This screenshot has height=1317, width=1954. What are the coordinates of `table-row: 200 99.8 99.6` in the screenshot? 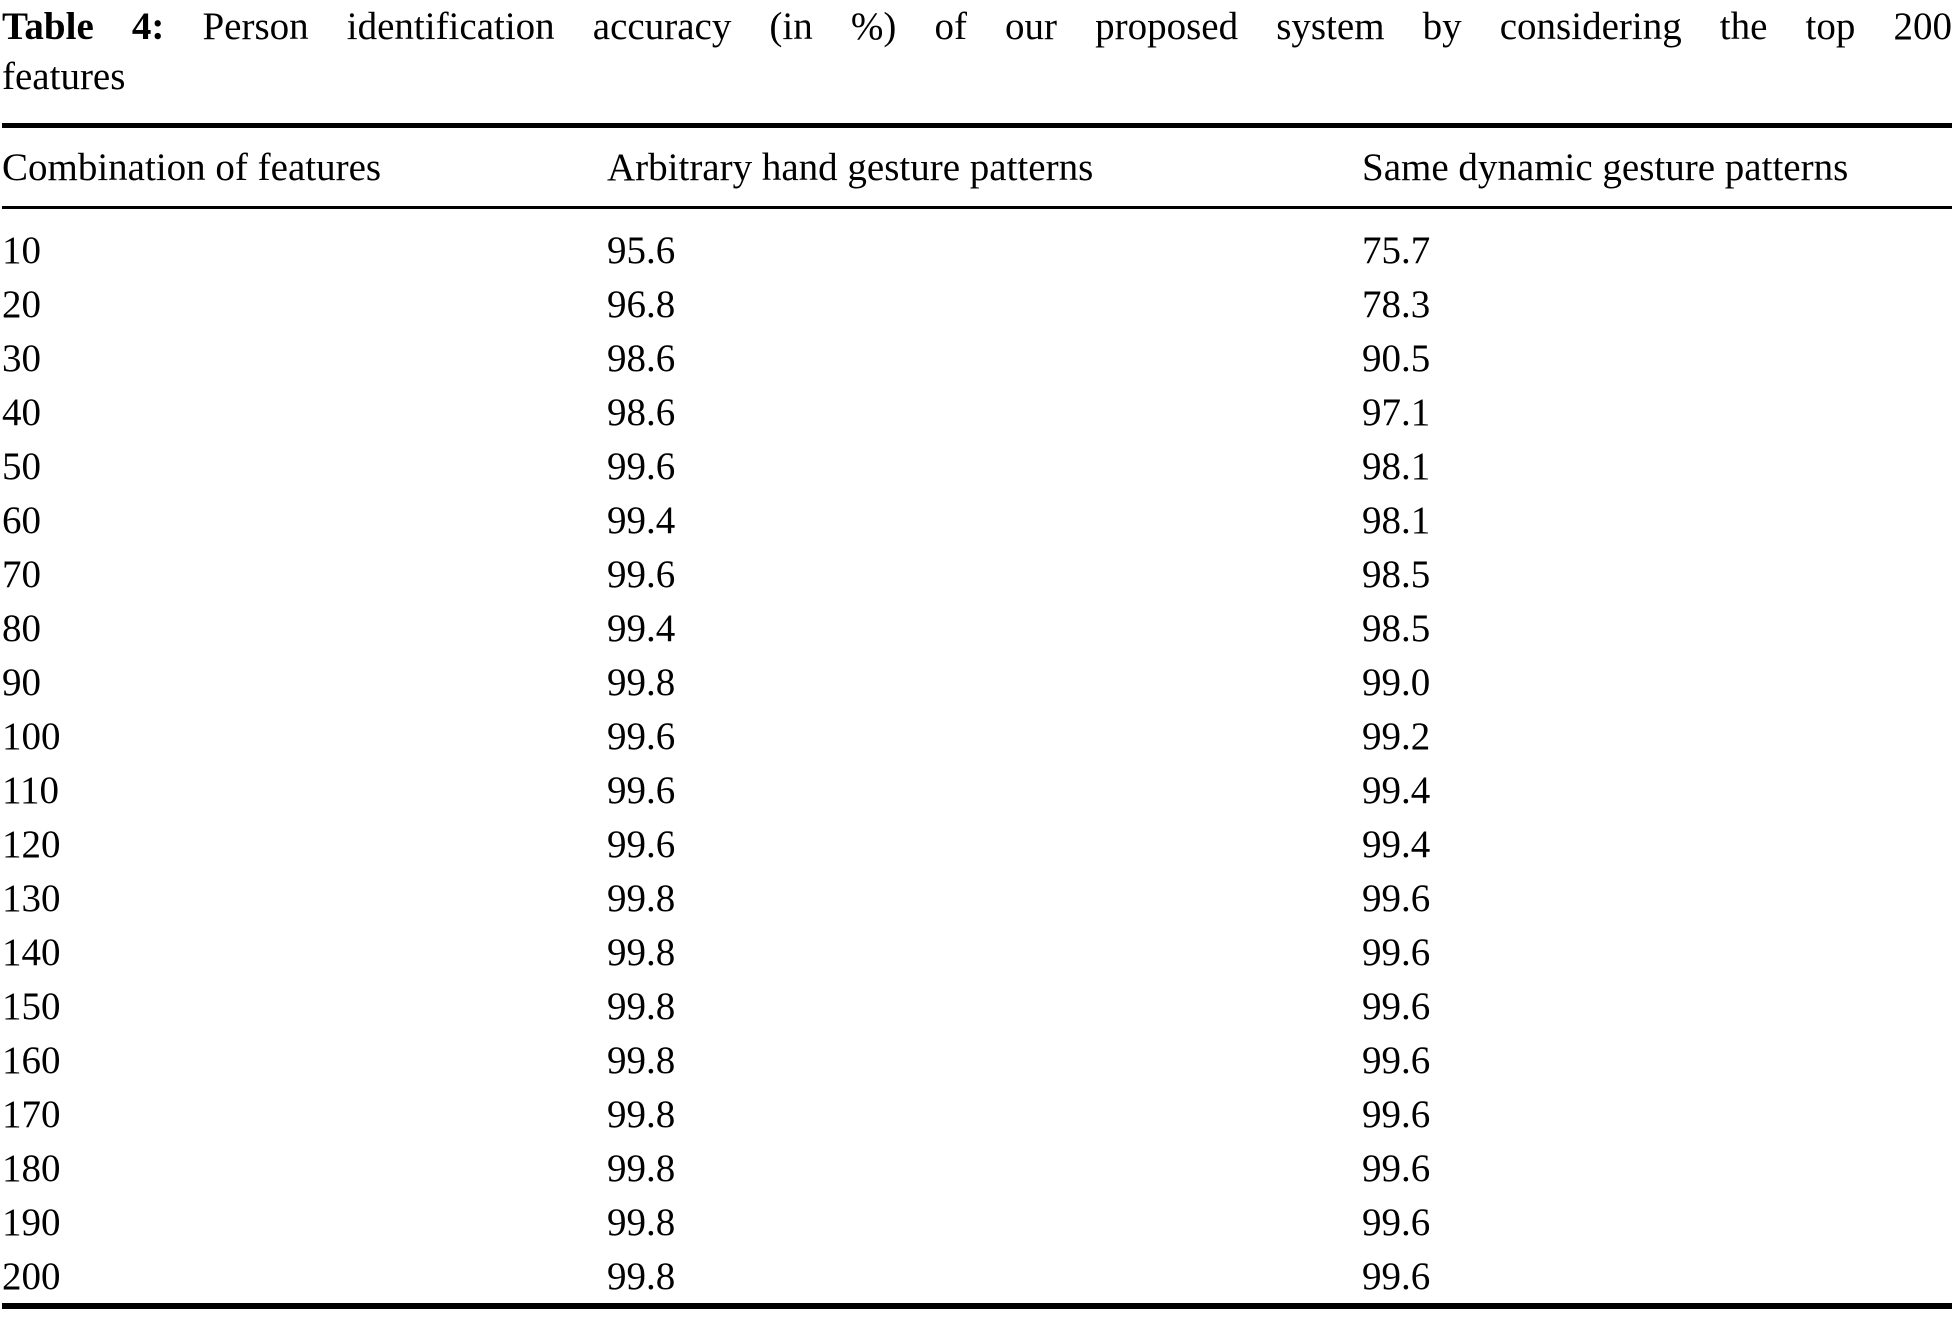 It's located at (977, 1277).